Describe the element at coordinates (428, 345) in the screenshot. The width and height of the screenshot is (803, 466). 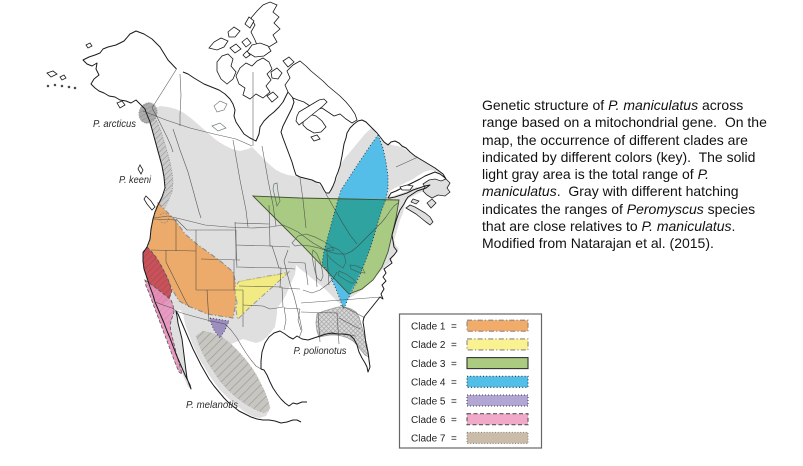
I see `svg-text: Clade 2` at that location.